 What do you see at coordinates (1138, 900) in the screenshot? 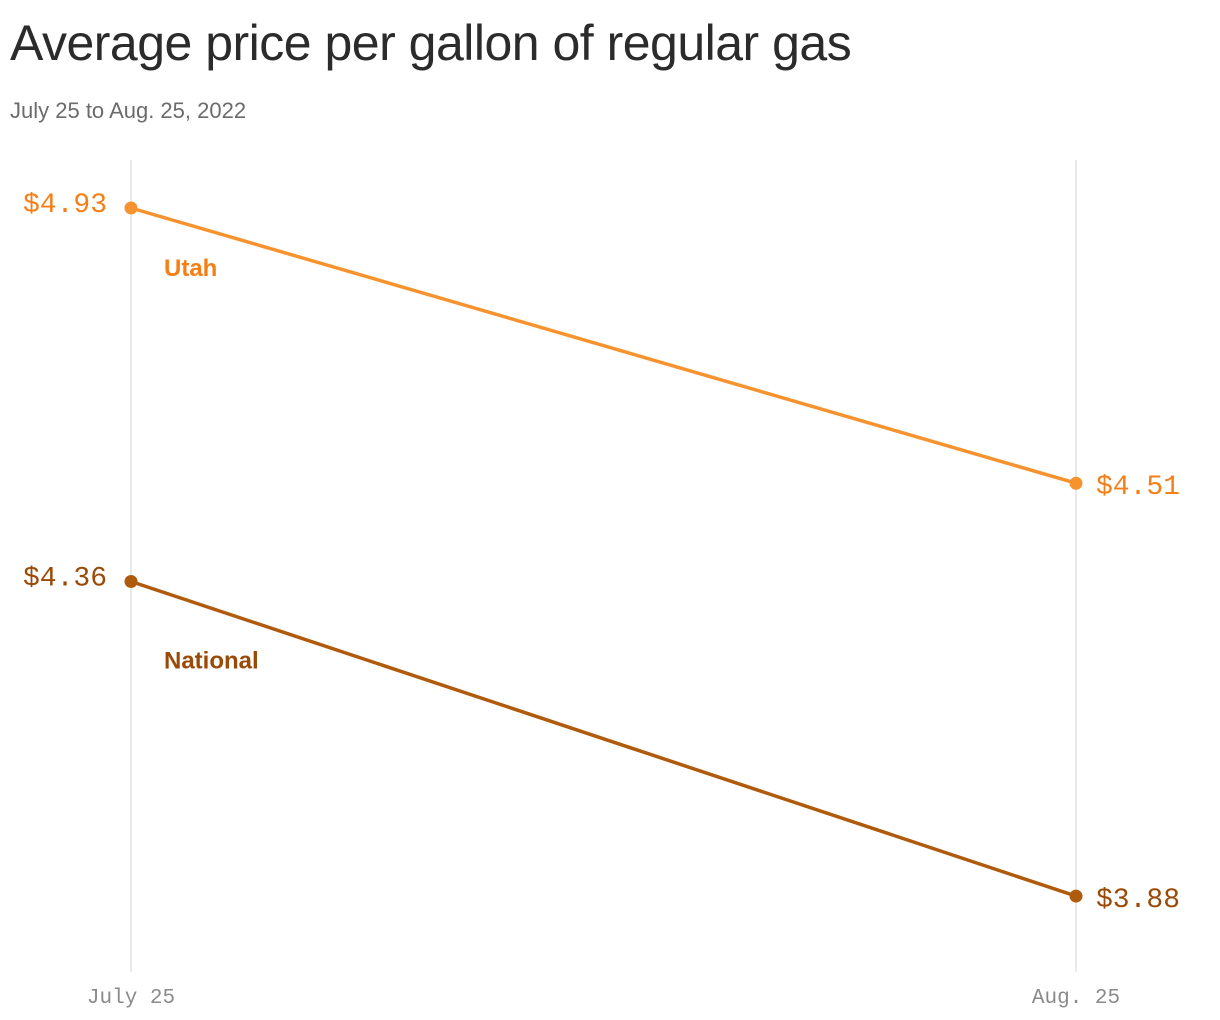
I see `data-label-national-end: $3.88` at bounding box center [1138, 900].